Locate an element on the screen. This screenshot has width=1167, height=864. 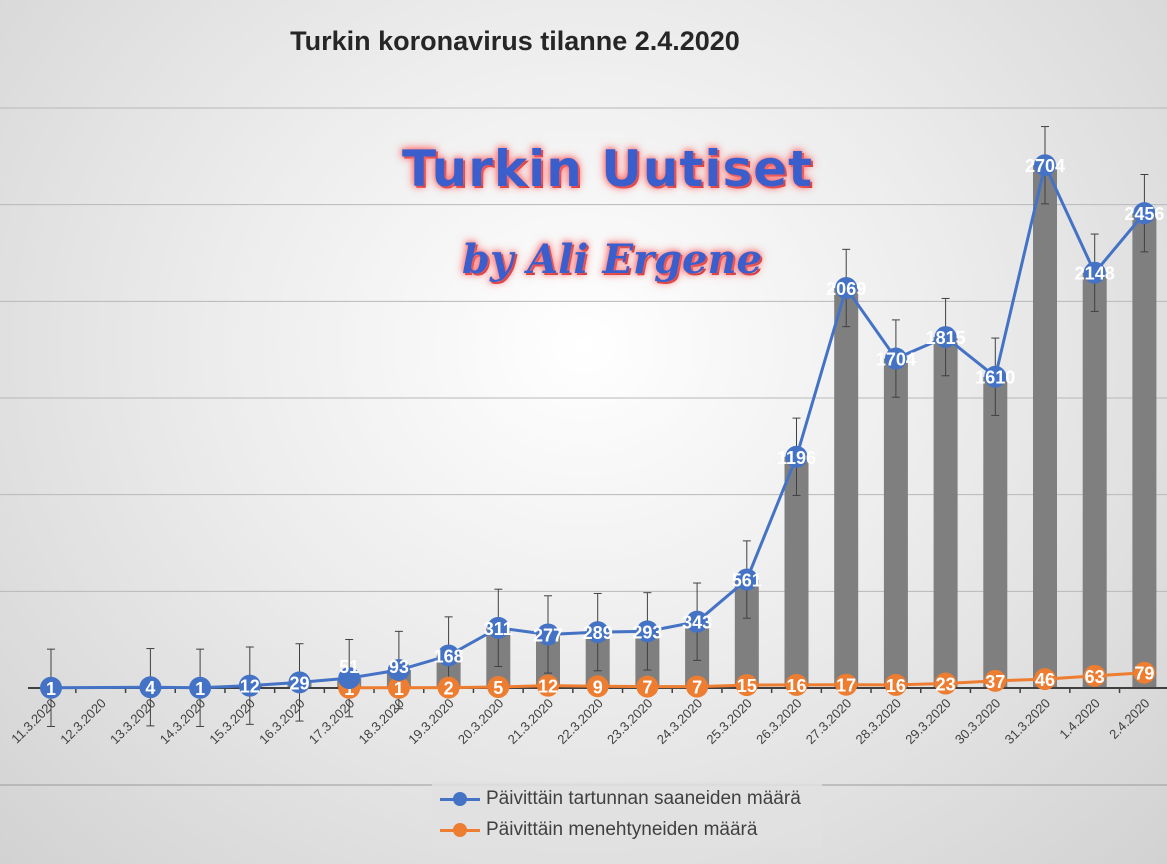
deaths-line-data-label: 46 is located at coordinates (1045, 680).